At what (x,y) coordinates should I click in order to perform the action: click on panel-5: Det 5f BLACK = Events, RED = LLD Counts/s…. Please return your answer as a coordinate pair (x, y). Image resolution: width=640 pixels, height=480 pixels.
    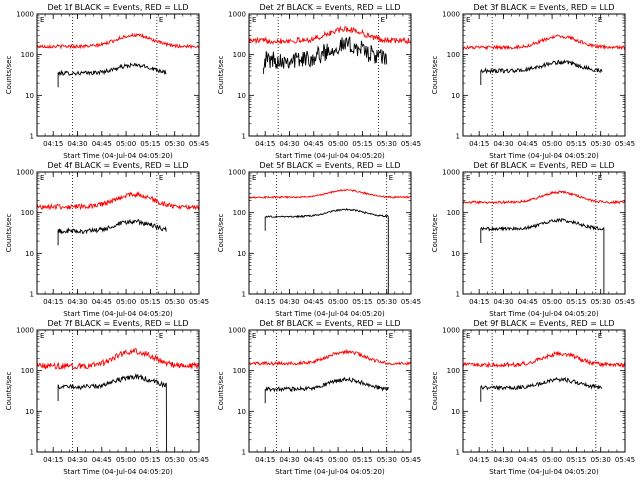
    Looking at the image, I should click on (319, 239).